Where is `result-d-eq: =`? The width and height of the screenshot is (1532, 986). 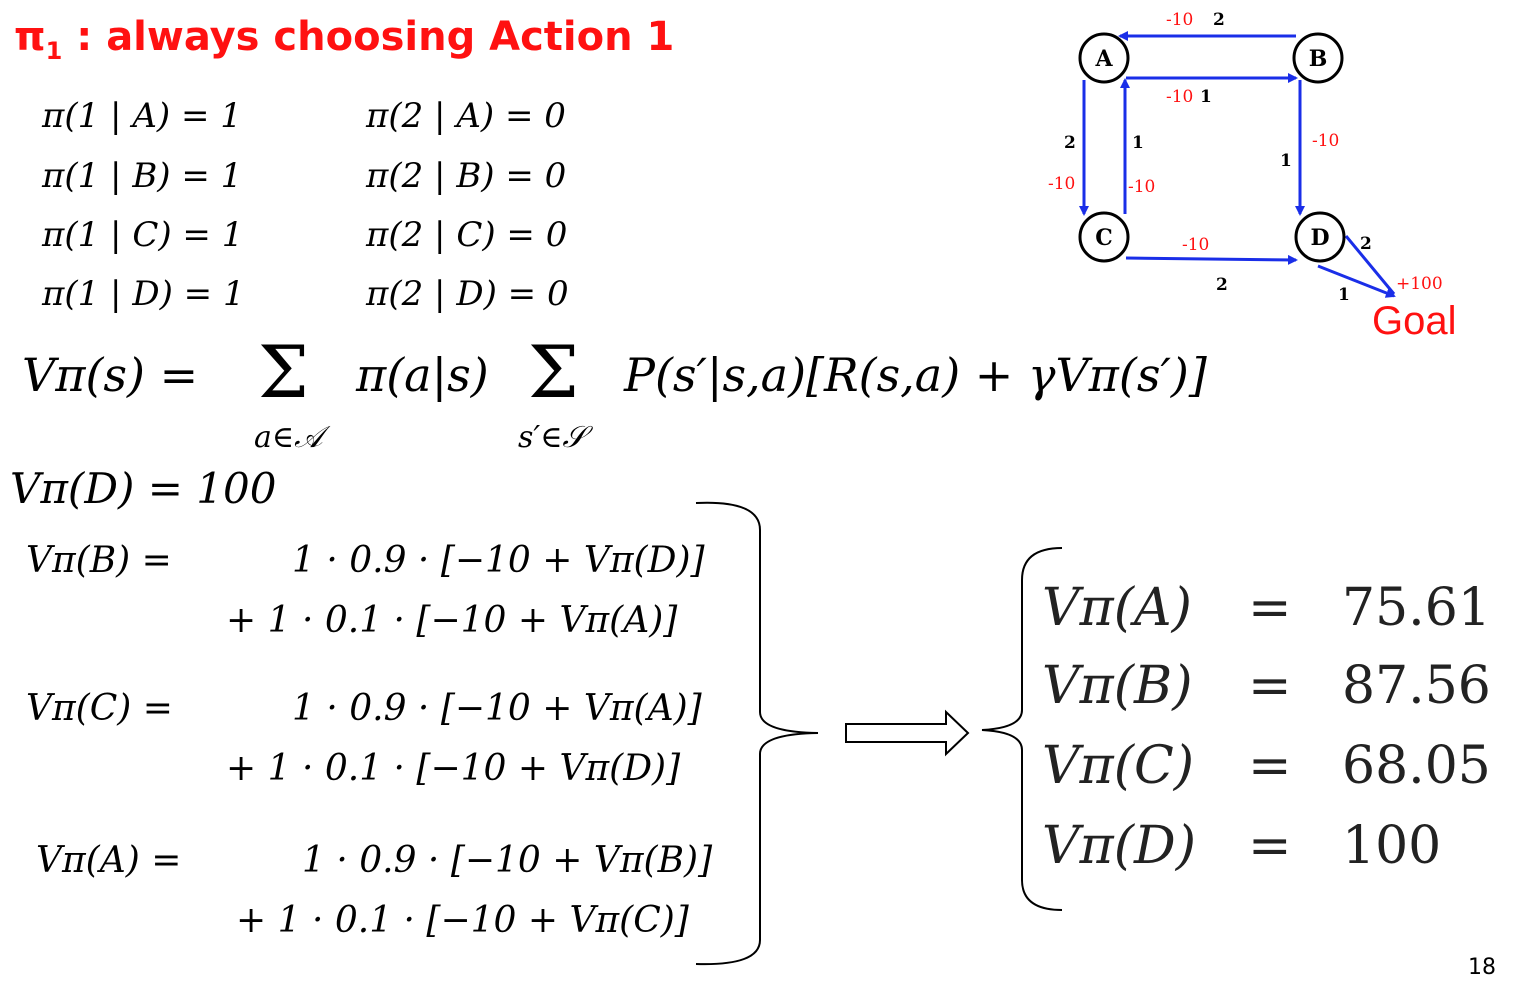 result-d-eq: = is located at coordinates (1270, 846).